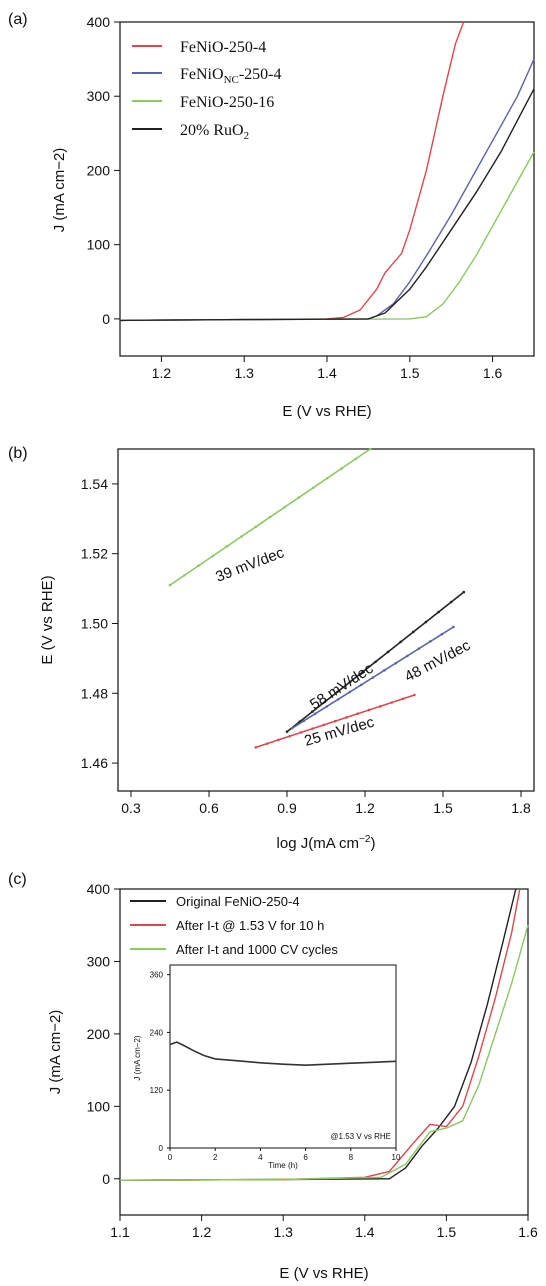 The width and height of the screenshot is (546, 1286). Describe the element at coordinates (365, 1232) in the screenshot. I see `c-grid-xtick-label-3: 1.4` at that location.